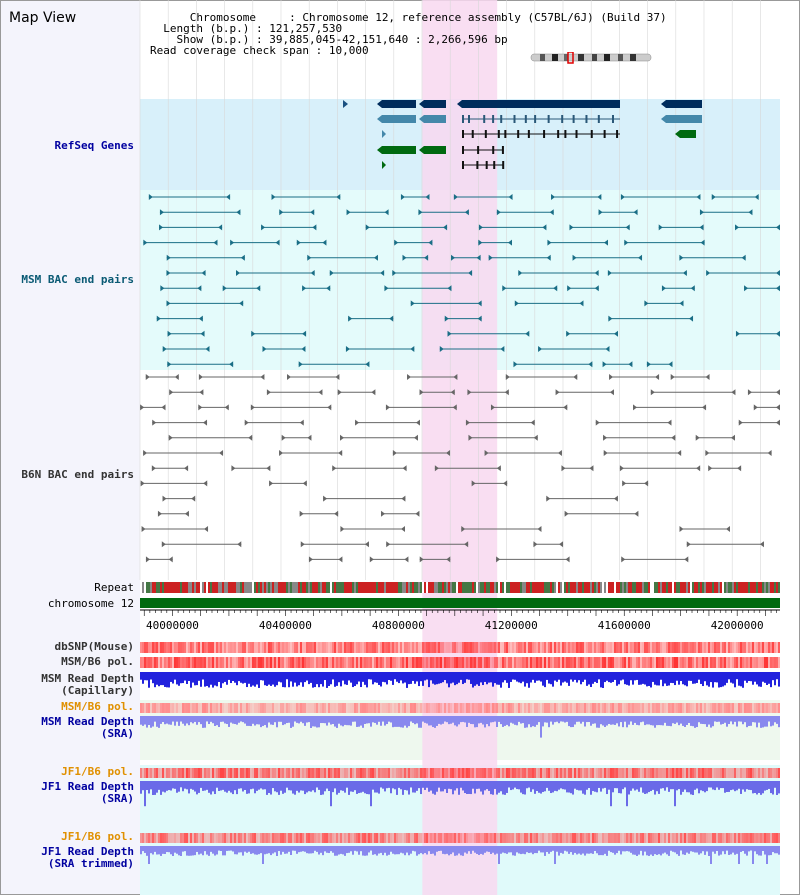 This screenshot has height=895, width=800. What do you see at coordinates (97, 661) in the screenshot?
I see `msm-b6-pol-label: MSM/B6 pol.` at bounding box center [97, 661].